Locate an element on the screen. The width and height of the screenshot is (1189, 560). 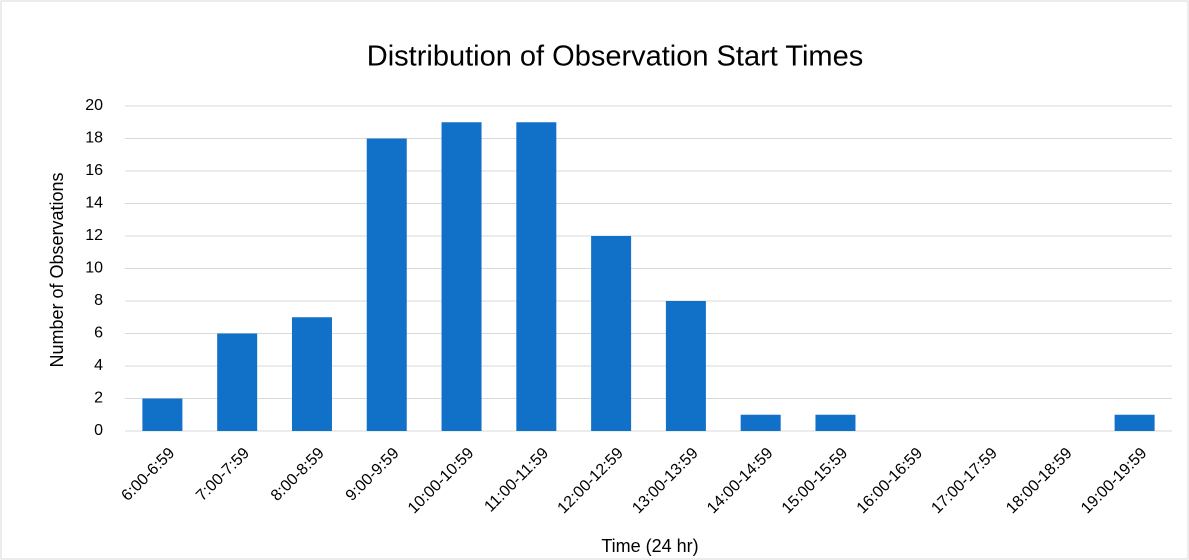
y-tick-label: 8 is located at coordinates (98, 300).